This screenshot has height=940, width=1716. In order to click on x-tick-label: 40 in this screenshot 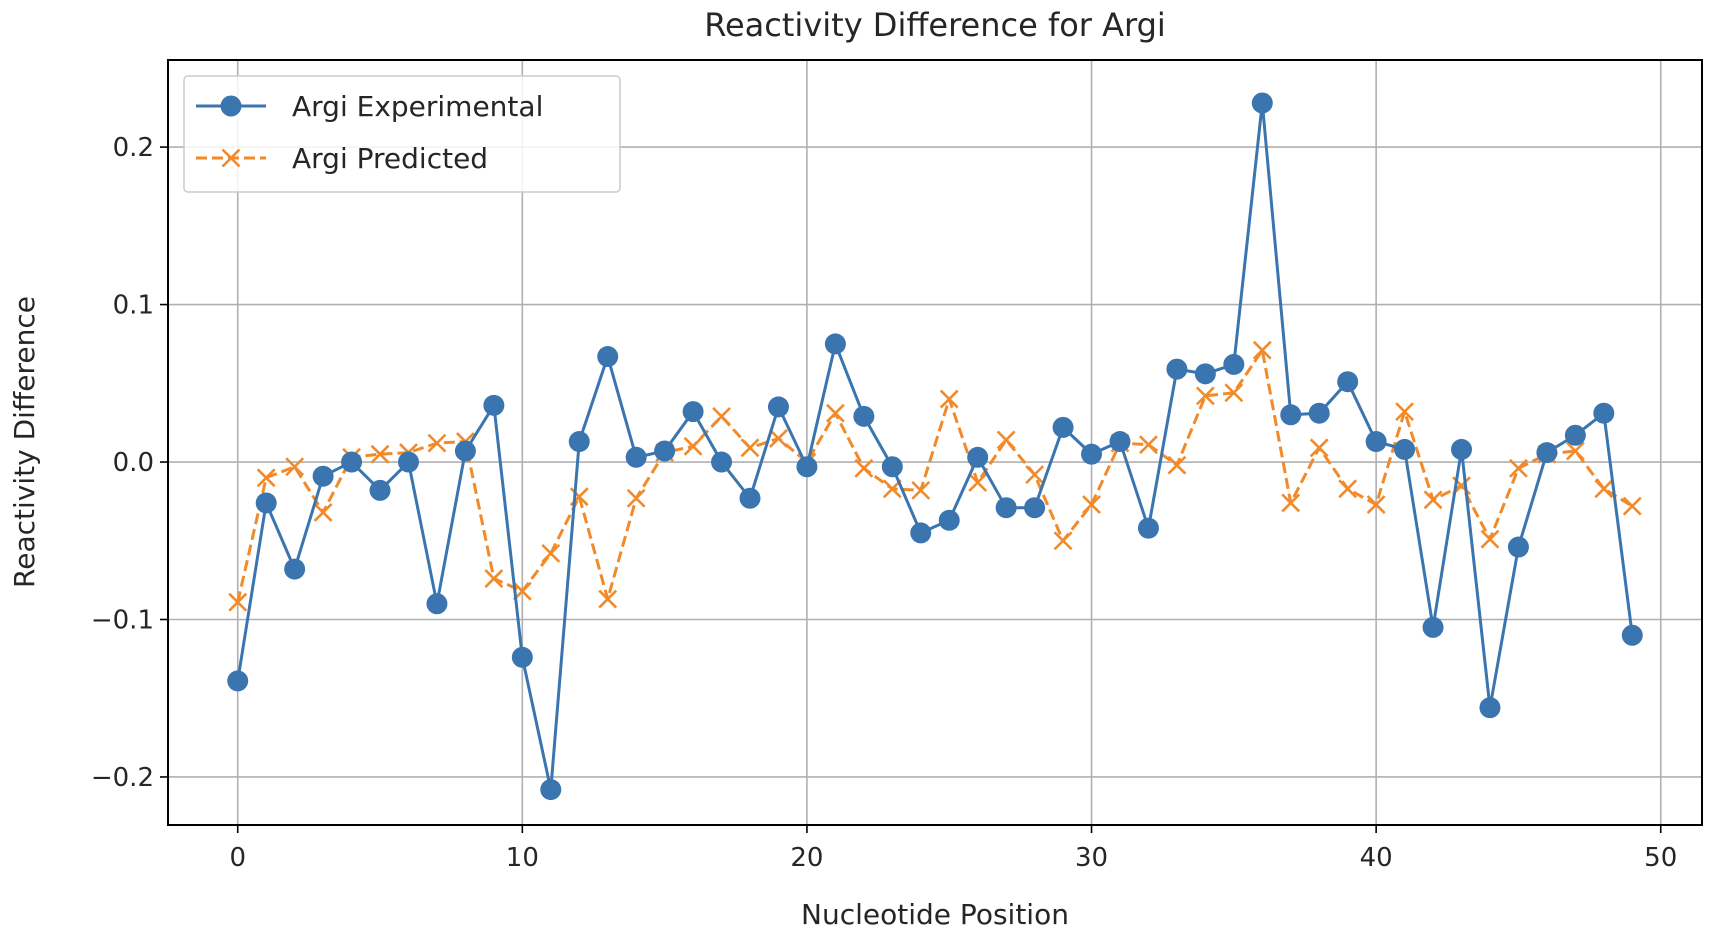, I will do `click(1376, 858)`.